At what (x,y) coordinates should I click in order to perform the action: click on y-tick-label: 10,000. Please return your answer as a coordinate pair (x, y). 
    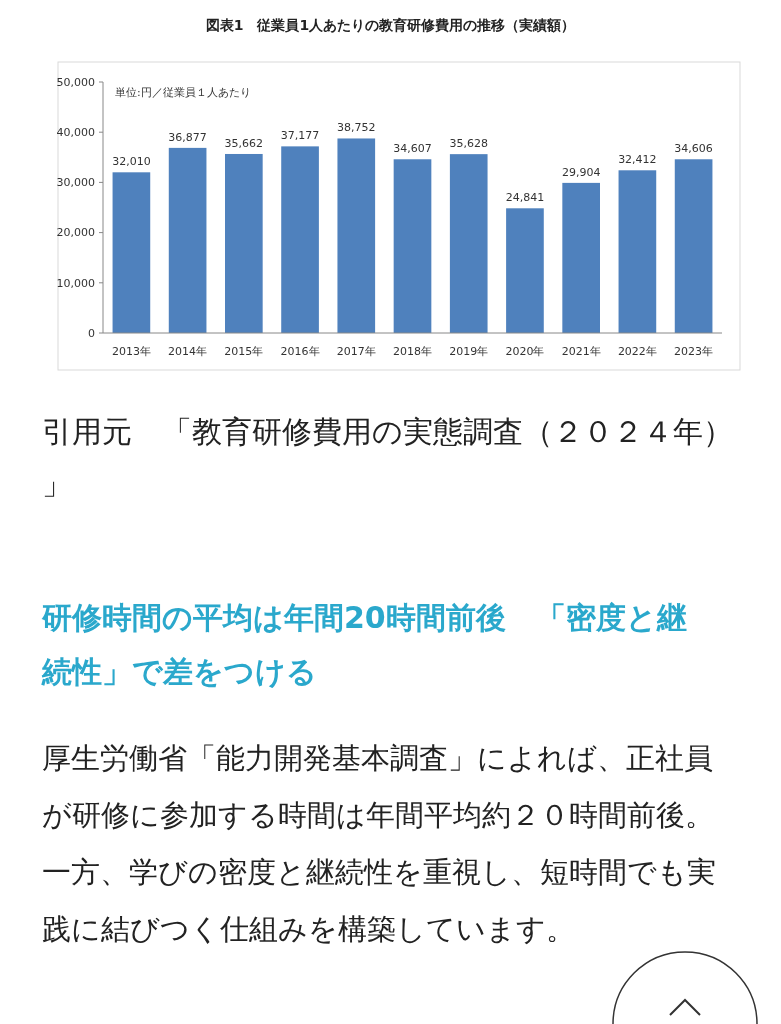
    Looking at the image, I should click on (75, 283).